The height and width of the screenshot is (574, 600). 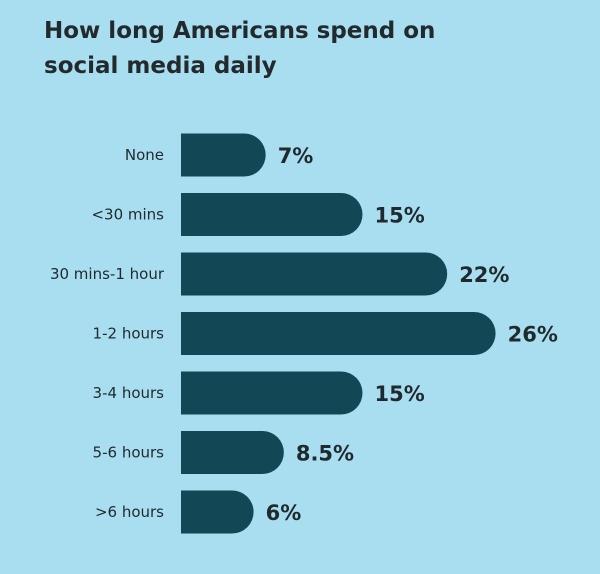 I want to click on category-label: <30 mins, so click(x=127, y=215).